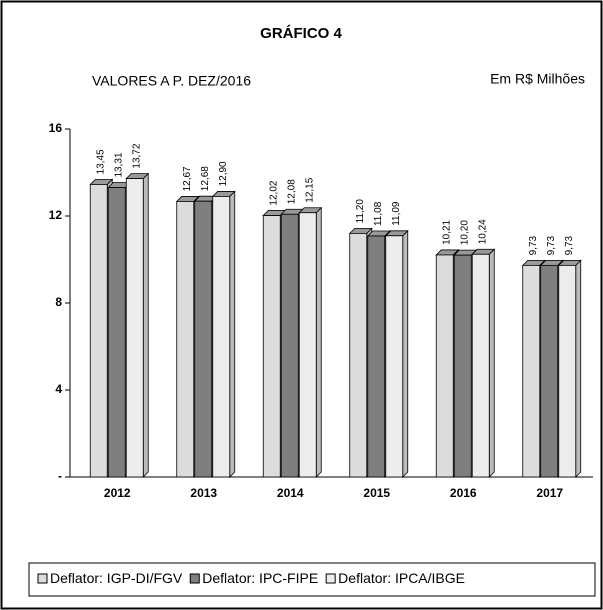 The width and height of the screenshot is (603, 610). What do you see at coordinates (171, 81) in the screenshot?
I see `chart-subtitle: VALORES A P. DEZ/2016` at bounding box center [171, 81].